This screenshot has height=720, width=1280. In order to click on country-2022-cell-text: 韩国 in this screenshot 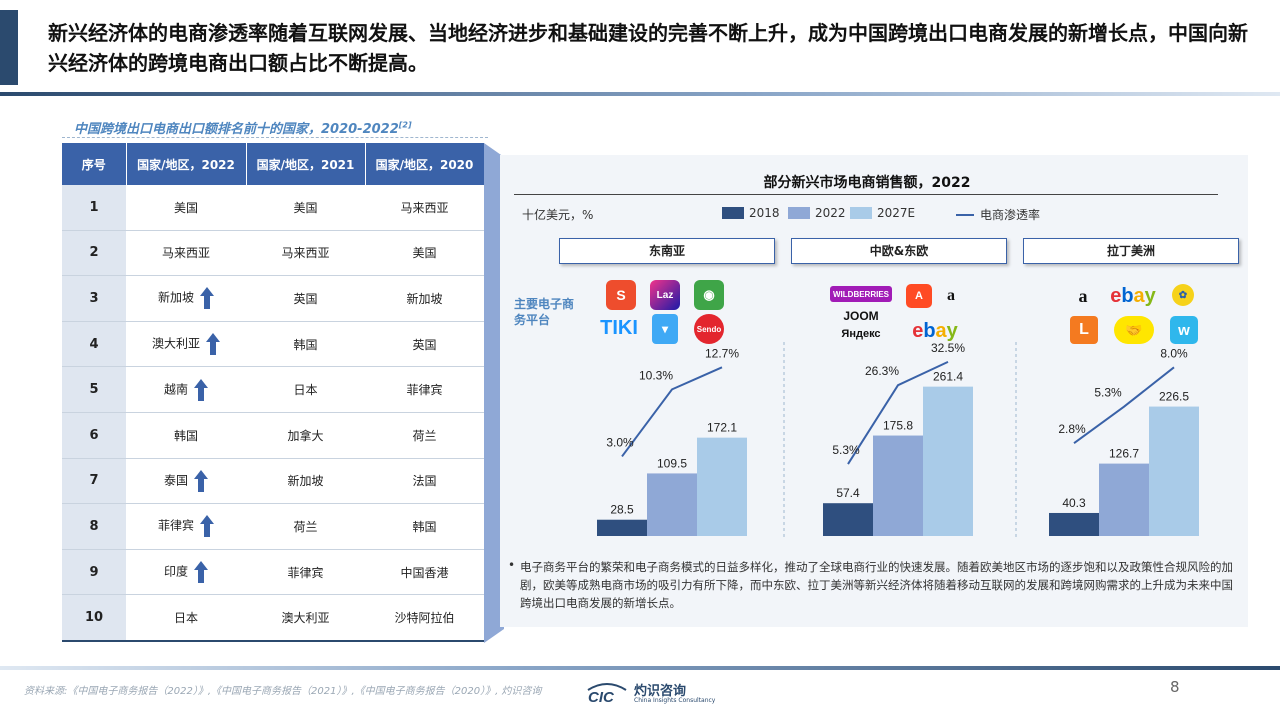, I will do `click(185, 435)`.